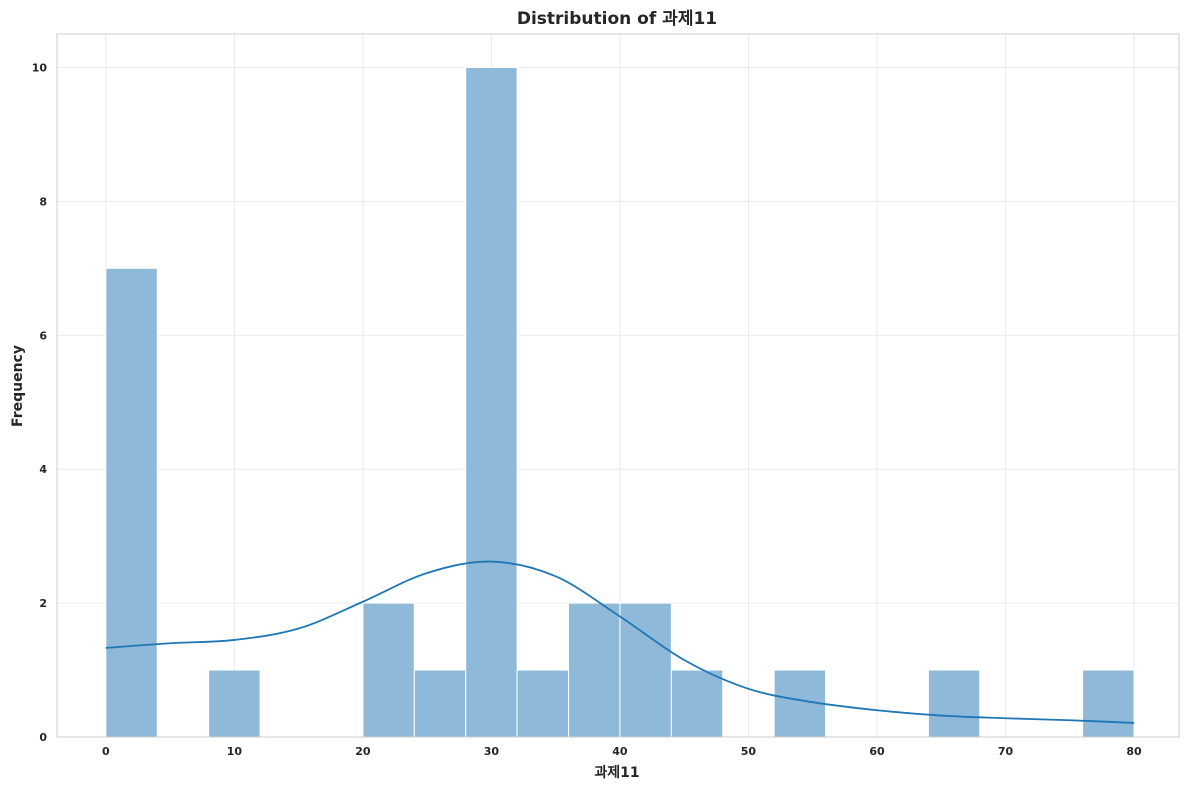  I want to click on x-tick-label: 50, so click(749, 751).